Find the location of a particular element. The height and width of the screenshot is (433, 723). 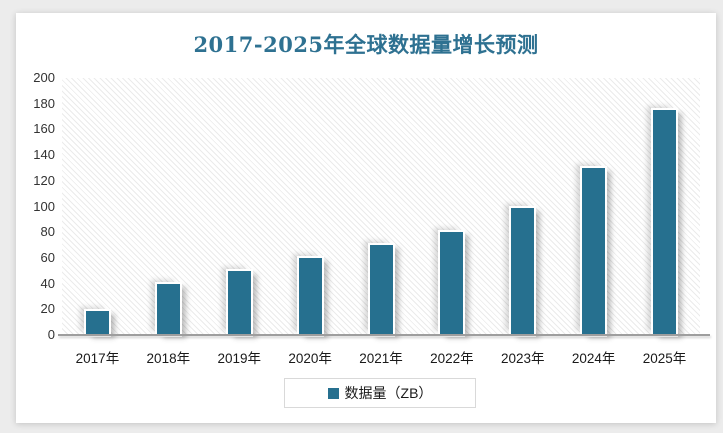

x-tick-label: 2022年 is located at coordinates (452, 358).